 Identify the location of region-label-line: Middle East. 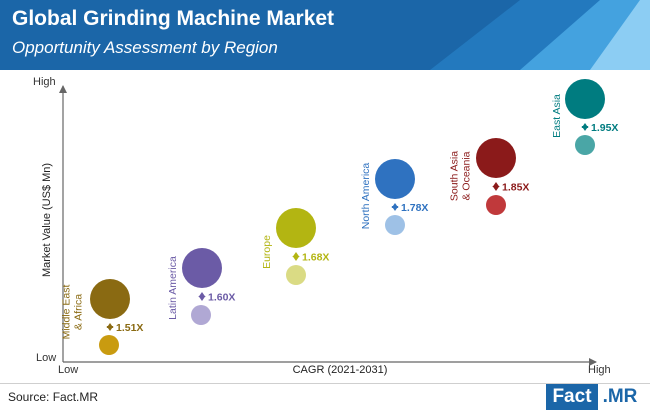
(67, 311).